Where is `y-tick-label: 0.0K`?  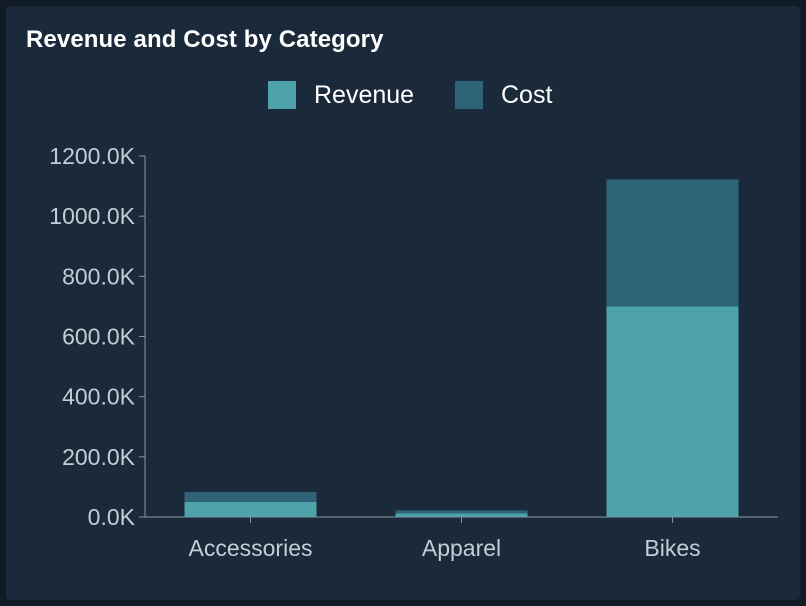
y-tick-label: 0.0K is located at coordinates (112, 517).